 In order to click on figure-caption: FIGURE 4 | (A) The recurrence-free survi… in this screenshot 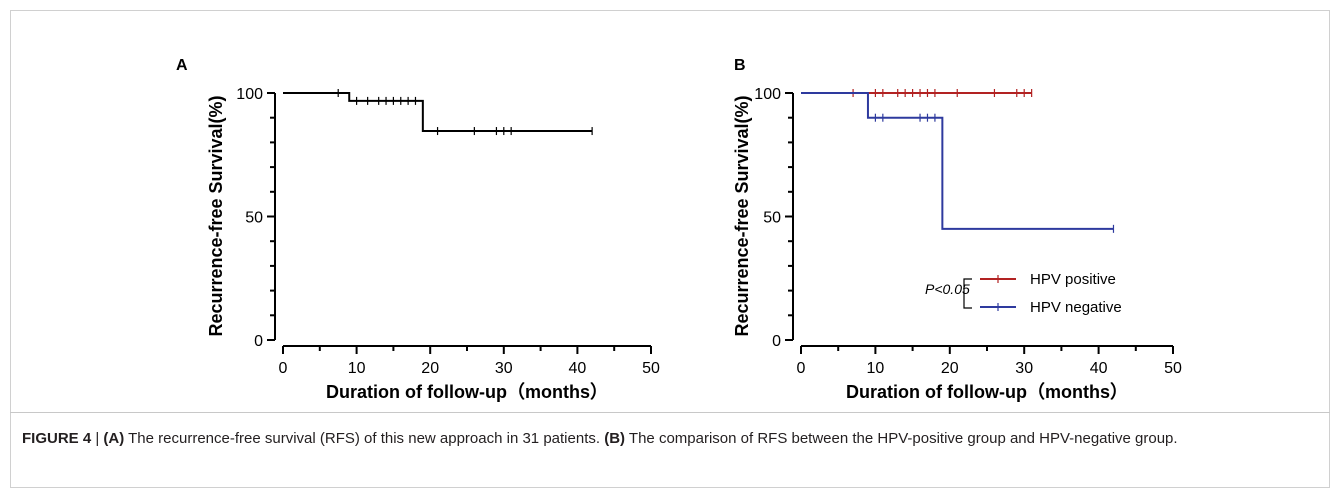, I will do `click(667, 438)`.